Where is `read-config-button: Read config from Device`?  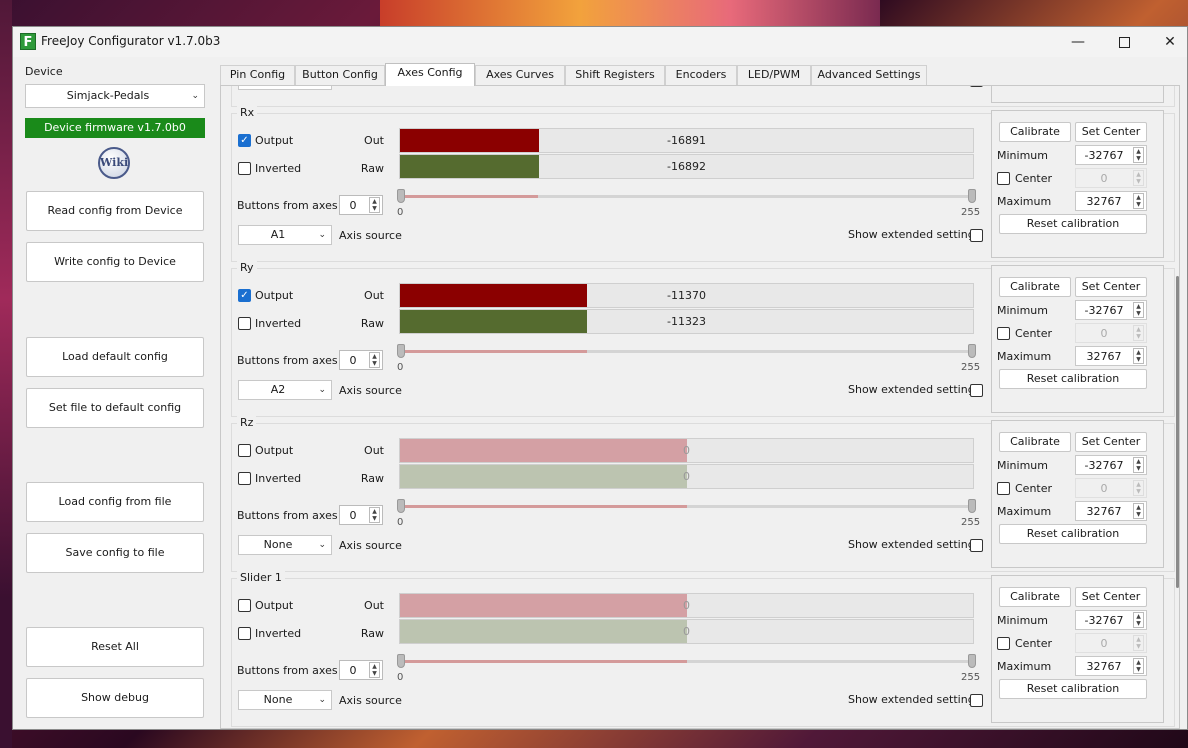 read-config-button: Read config from Device is located at coordinates (115, 211).